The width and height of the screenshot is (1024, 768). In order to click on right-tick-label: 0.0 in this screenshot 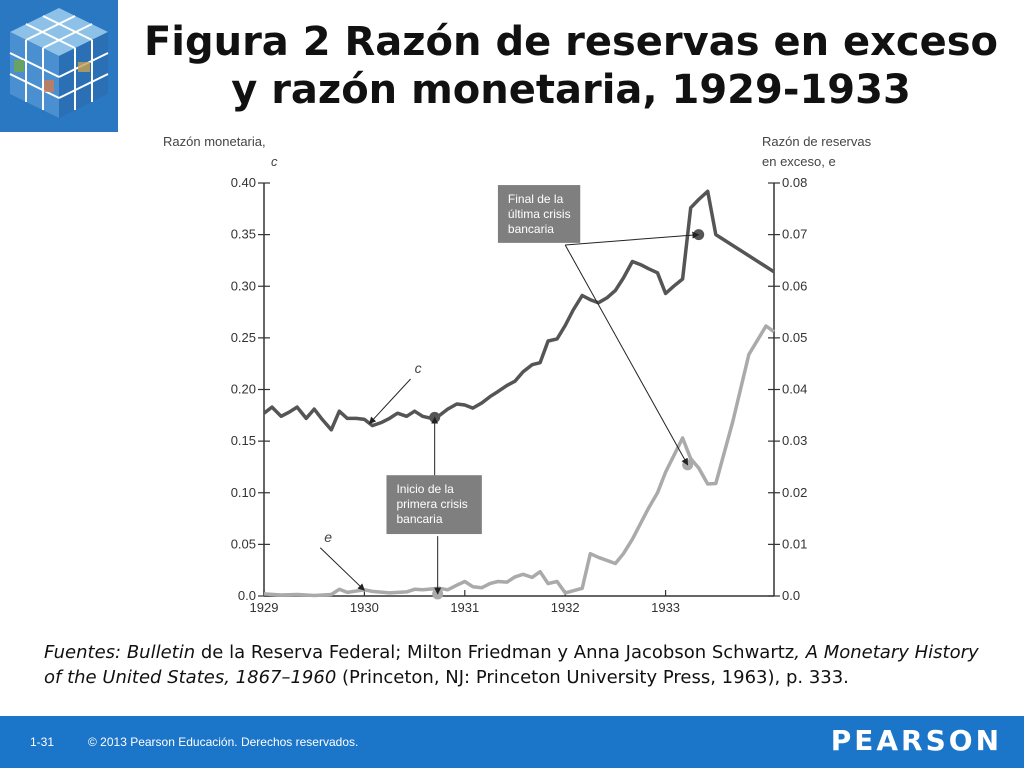, I will do `click(791, 595)`.